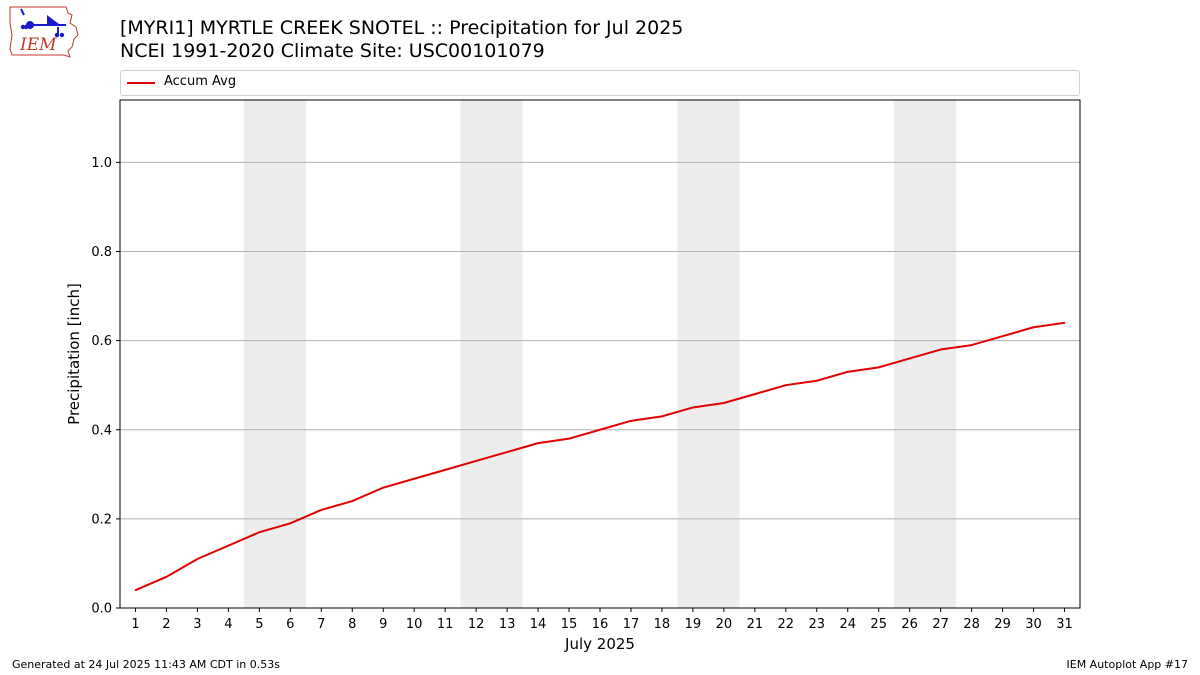  What do you see at coordinates (101, 519) in the screenshot?
I see `y-tick-label: 0.2` at bounding box center [101, 519].